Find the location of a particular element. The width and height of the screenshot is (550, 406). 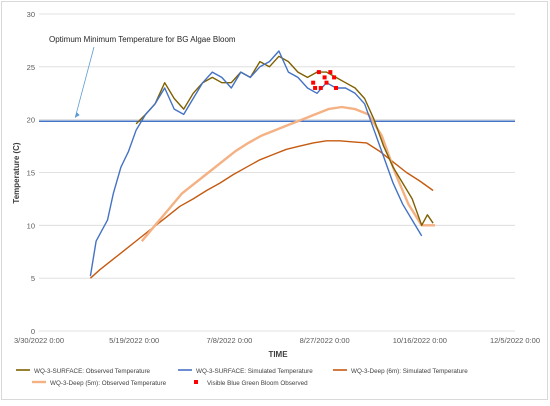

annotation-arrow is located at coordinates (84, 82).